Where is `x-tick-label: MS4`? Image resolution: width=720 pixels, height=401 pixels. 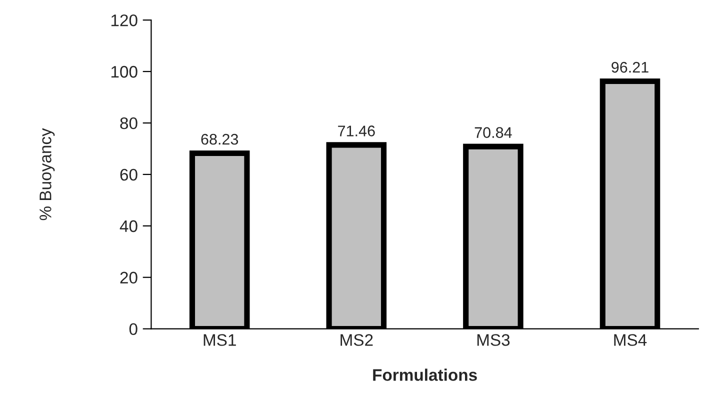
x-tick-label: MS4 is located at coordinates (630, 340).